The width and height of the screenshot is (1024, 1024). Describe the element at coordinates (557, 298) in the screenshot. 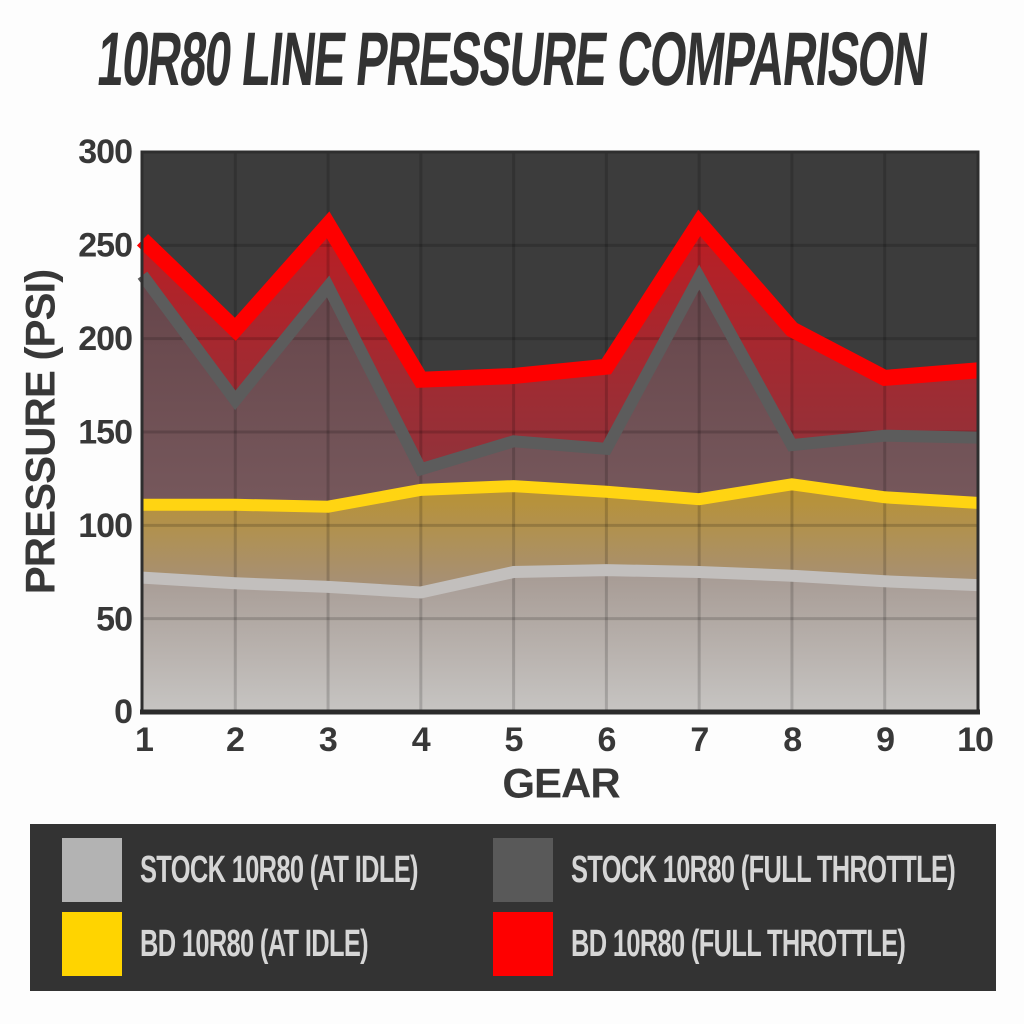

I see `line-bd-10r80-full-throttle` at that location.